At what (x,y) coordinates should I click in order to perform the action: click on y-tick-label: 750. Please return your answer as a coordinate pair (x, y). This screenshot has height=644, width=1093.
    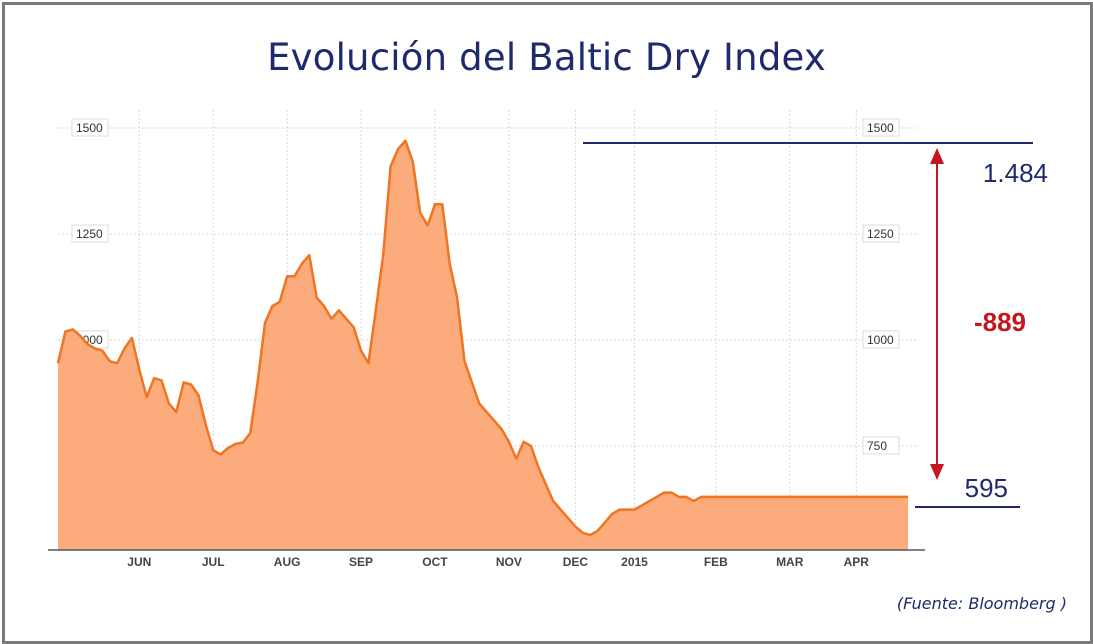
    Looking at the image, I should click on (877, 446).